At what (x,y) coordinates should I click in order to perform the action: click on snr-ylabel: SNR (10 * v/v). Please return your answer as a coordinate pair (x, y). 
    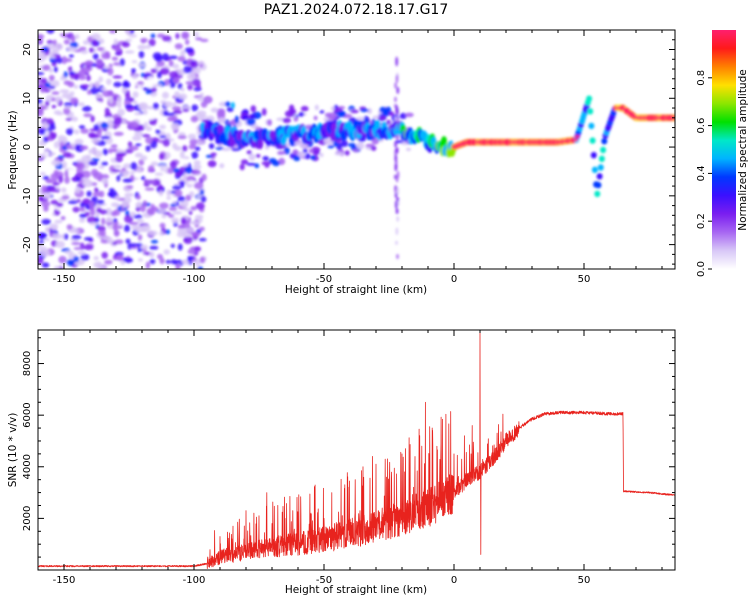
    Looking at the image, I should click on (13, 450).